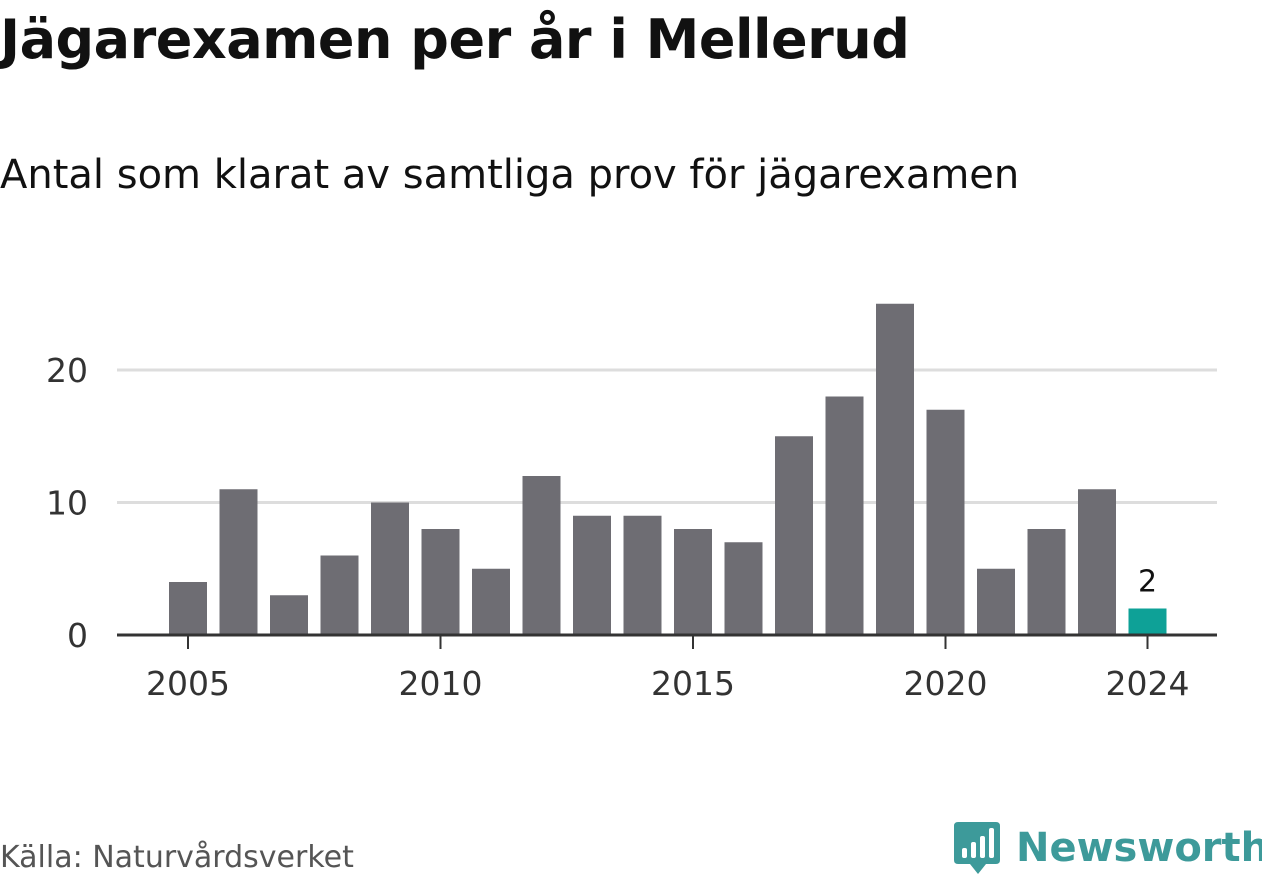  What do you see at coordinates (844, 515) in the screenshot?
I see `bar-2018` at bounding box center [844, 515].